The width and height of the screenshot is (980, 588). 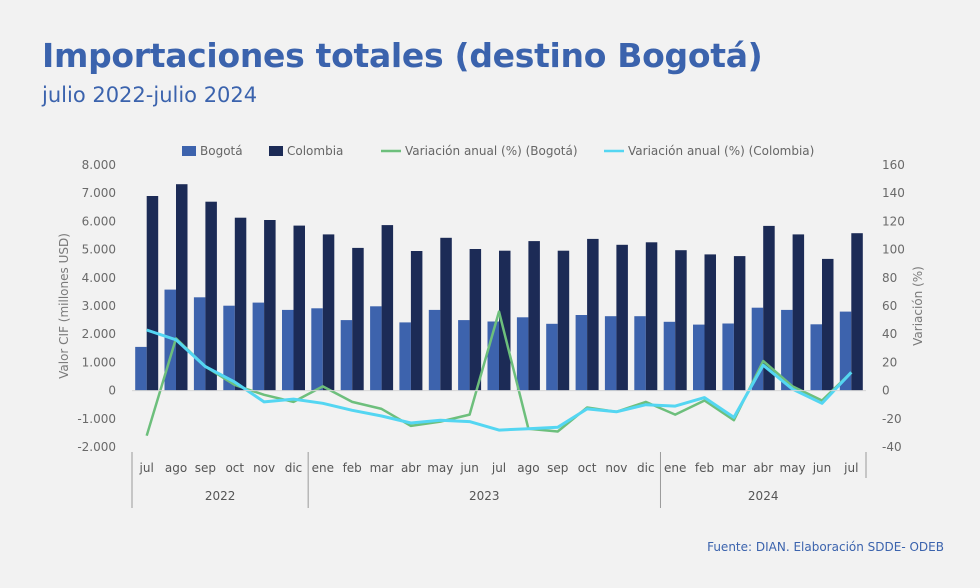 What do you see at coordinates (889, 334) in the screenshot?
I see `y-right-tick-label: 40` at bounding box center [889, 334].